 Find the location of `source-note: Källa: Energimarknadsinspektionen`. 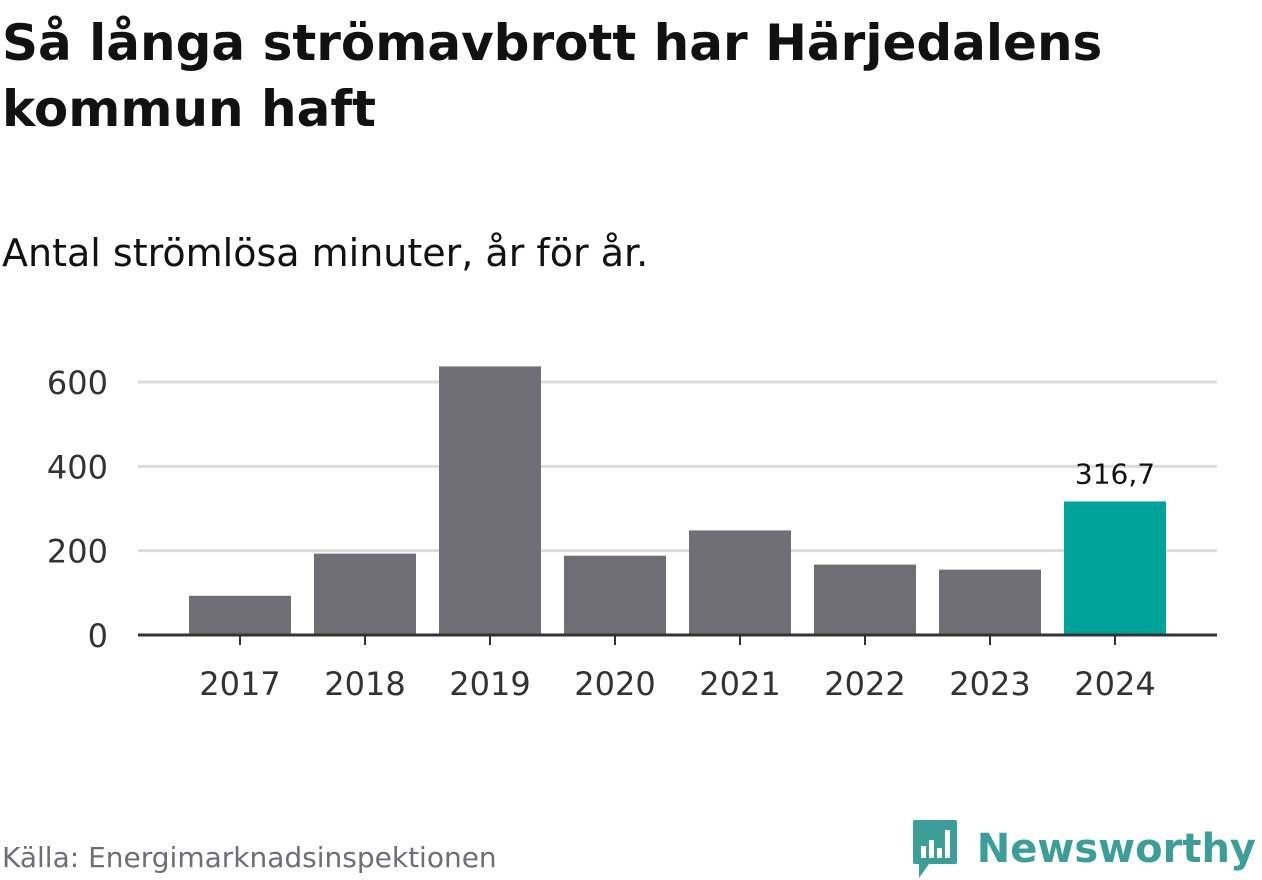

source-note: Källa: Energimarknadsinspektionen is located at coordinates (249, 857).